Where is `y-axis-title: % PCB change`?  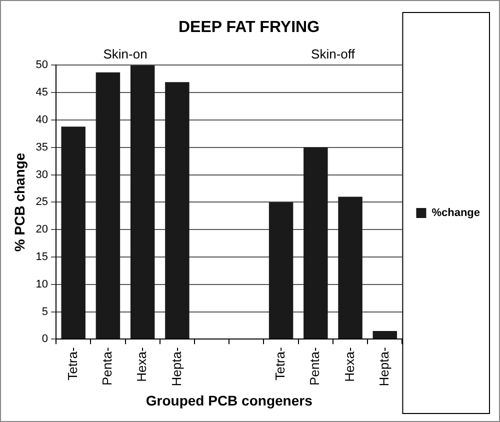 y-axis-title: % PCB change is located at coordinates (19, 202).